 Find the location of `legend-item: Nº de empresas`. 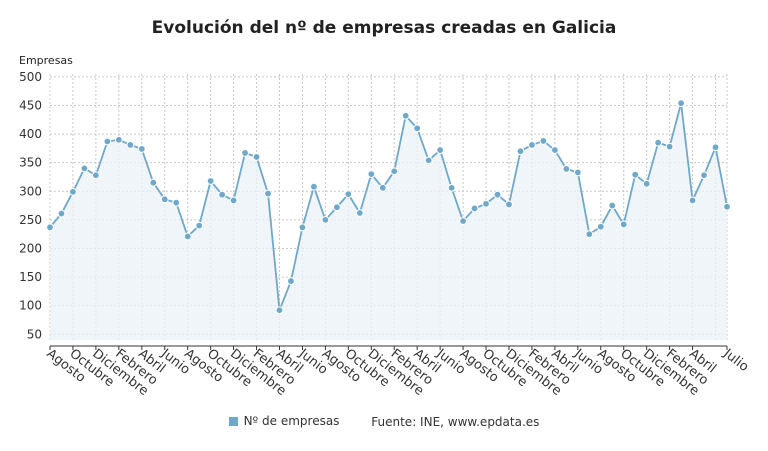

legend-item: Nº de empresas is located at coordinates (284, 421).